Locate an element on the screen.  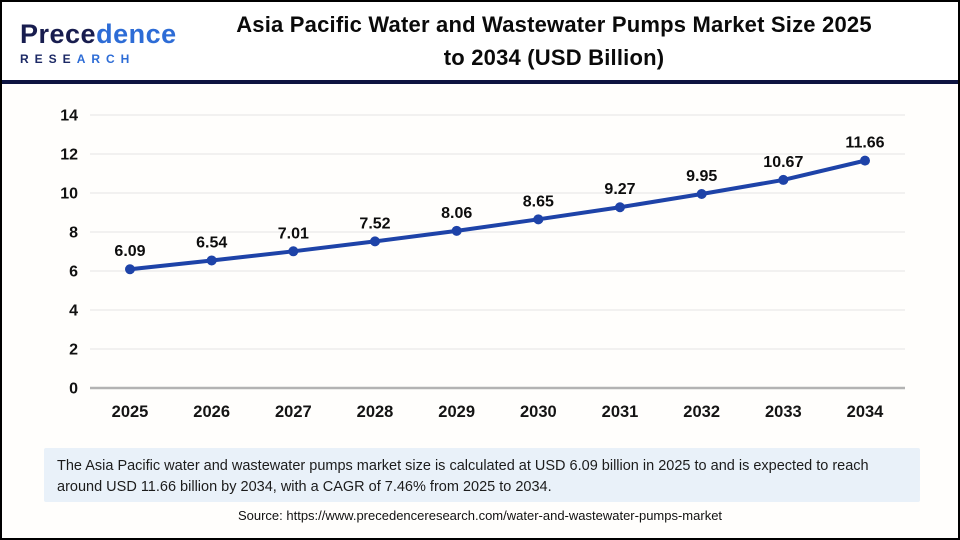
logo-subtitle-dark: RESE is located at coordinates (48, 58).